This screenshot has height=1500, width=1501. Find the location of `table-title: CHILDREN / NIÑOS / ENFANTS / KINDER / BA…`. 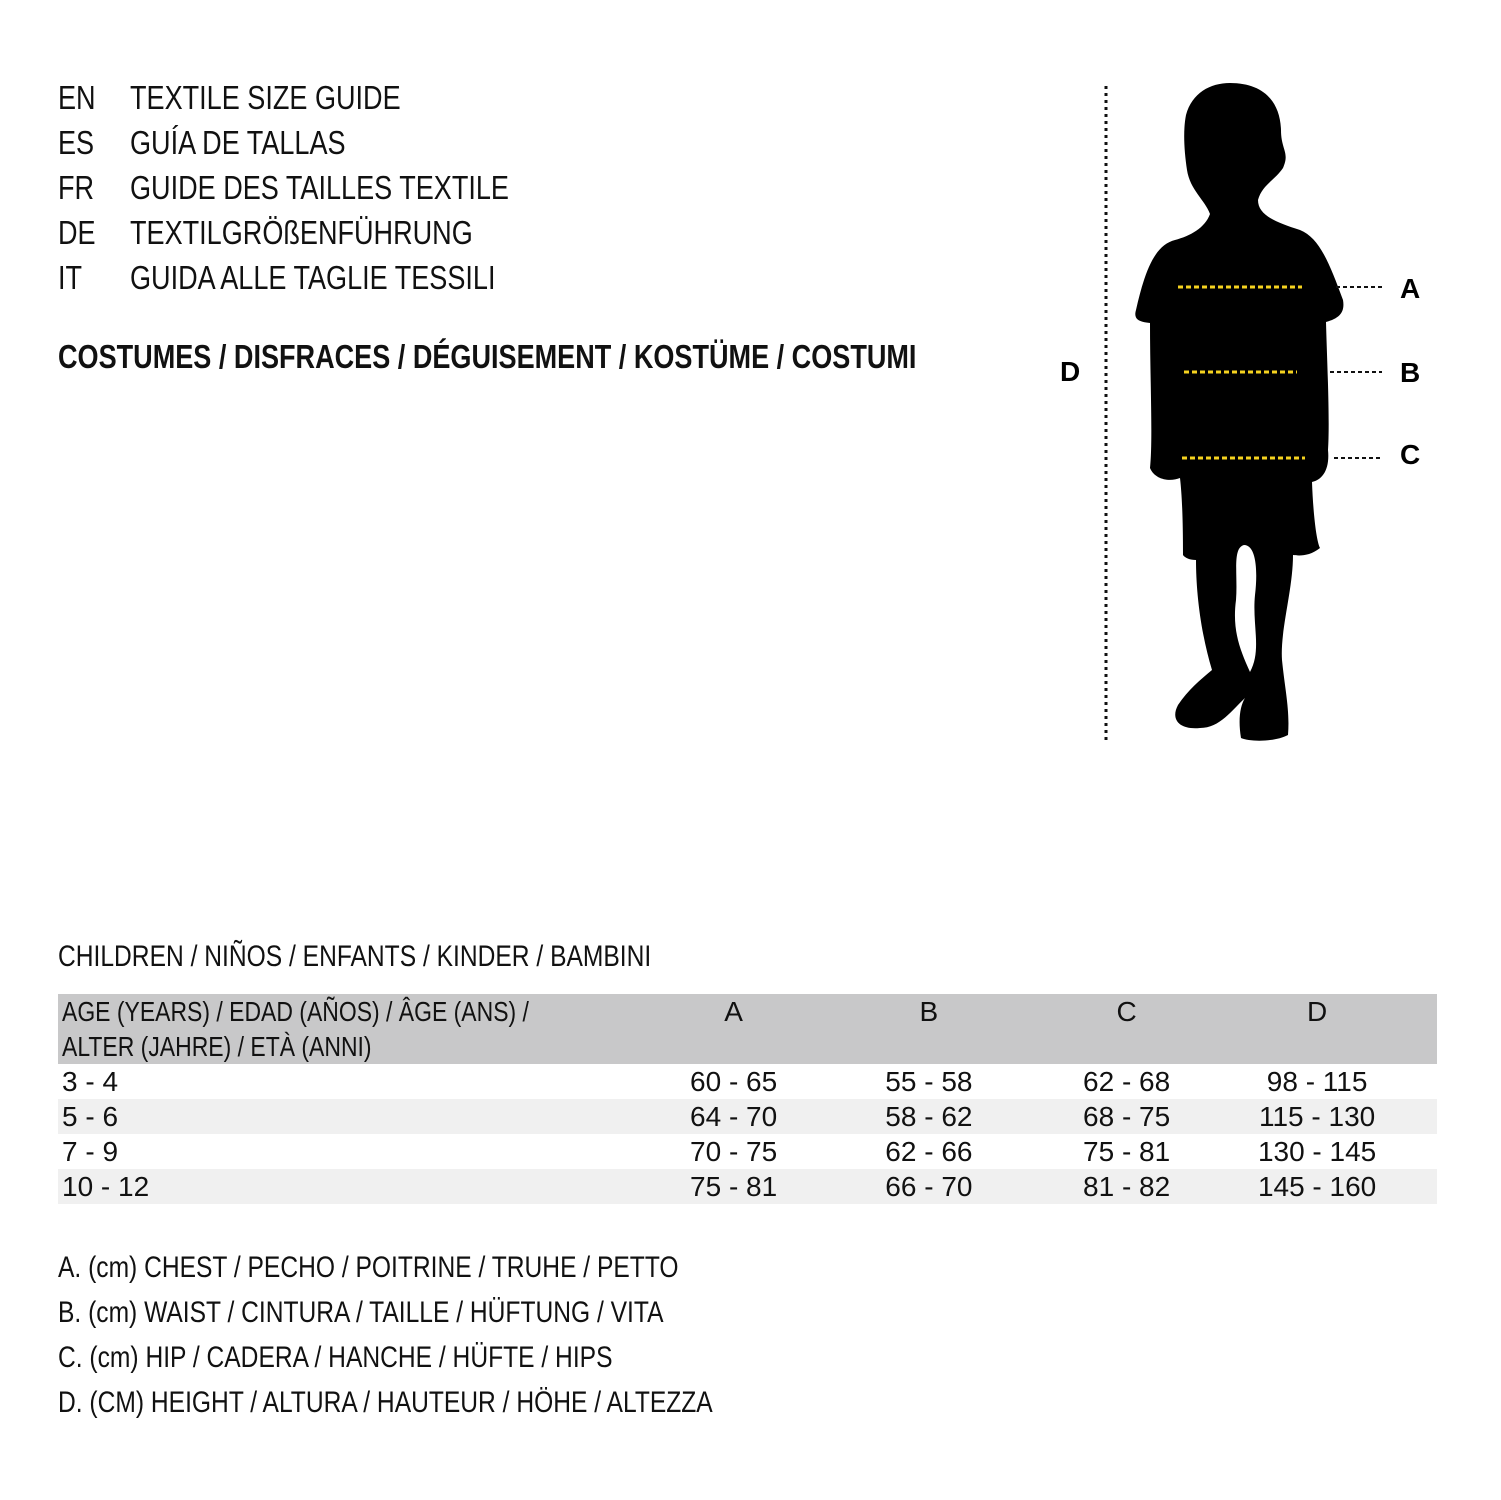

table-title: CHILDREN / NIÑOS / ENFANTS / KINDER / BA… is located at coordinates (419, 957).